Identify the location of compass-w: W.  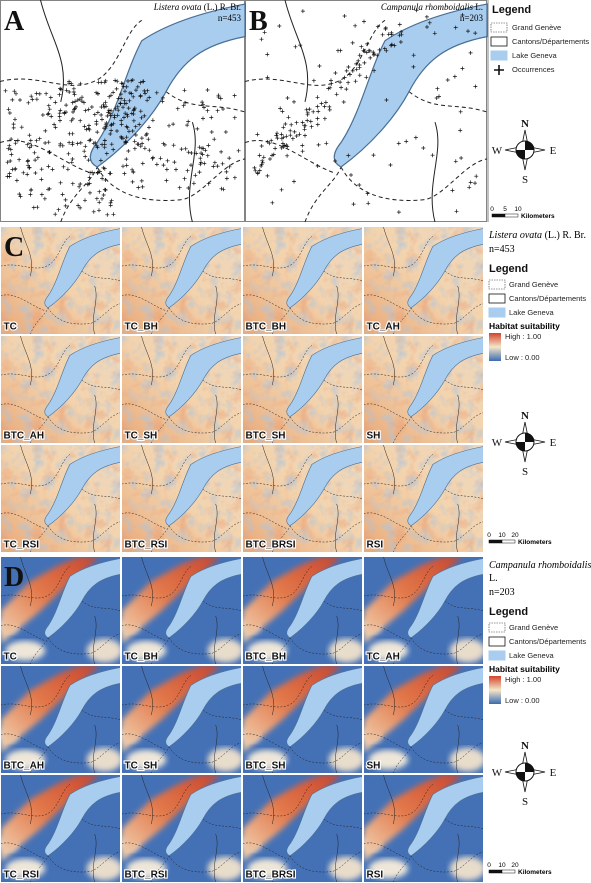
(497, 151).